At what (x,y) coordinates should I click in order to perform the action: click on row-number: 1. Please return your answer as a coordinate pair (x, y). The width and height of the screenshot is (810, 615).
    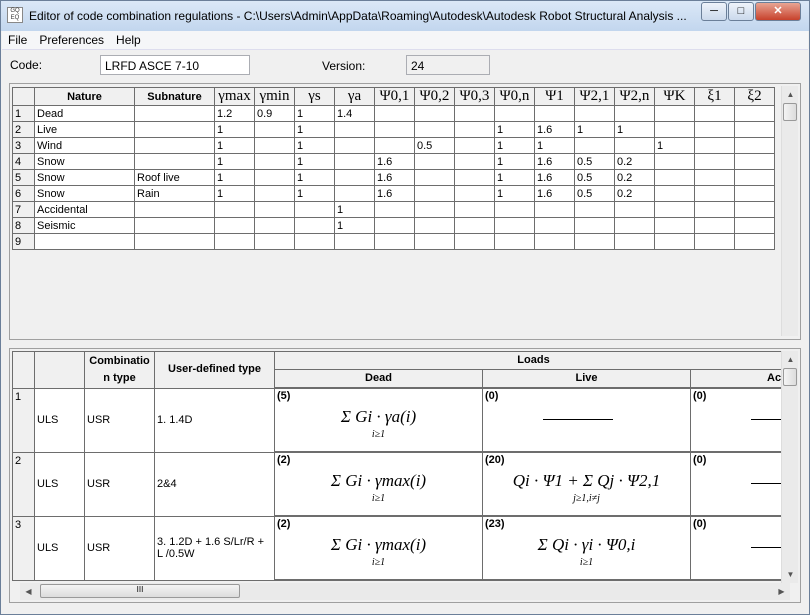
    Looking at the image, I should click on (23, 113).